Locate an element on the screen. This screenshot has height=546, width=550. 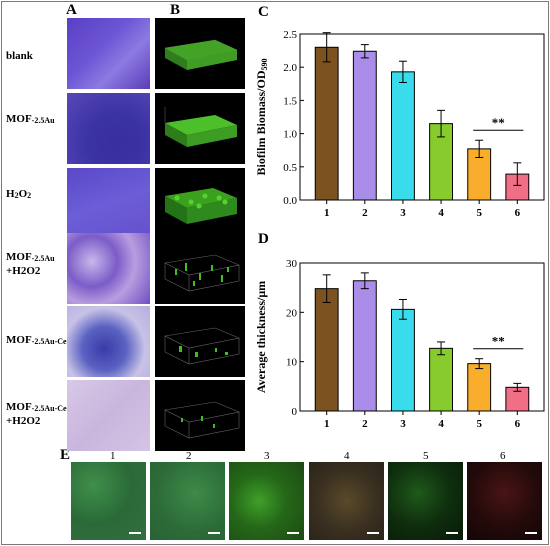
biomass-ytick-label: 1.5 is located at coordinates (290, 101).